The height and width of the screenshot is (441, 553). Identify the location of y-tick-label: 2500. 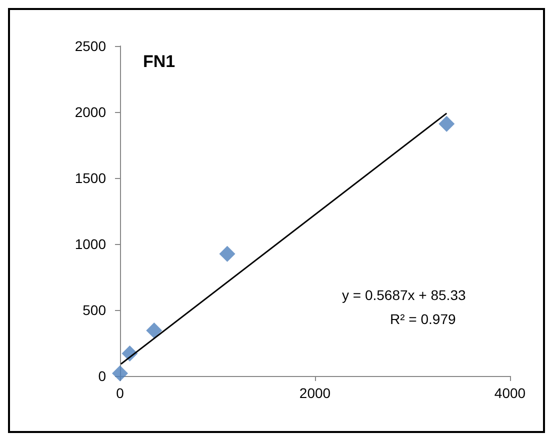
(90, 46).